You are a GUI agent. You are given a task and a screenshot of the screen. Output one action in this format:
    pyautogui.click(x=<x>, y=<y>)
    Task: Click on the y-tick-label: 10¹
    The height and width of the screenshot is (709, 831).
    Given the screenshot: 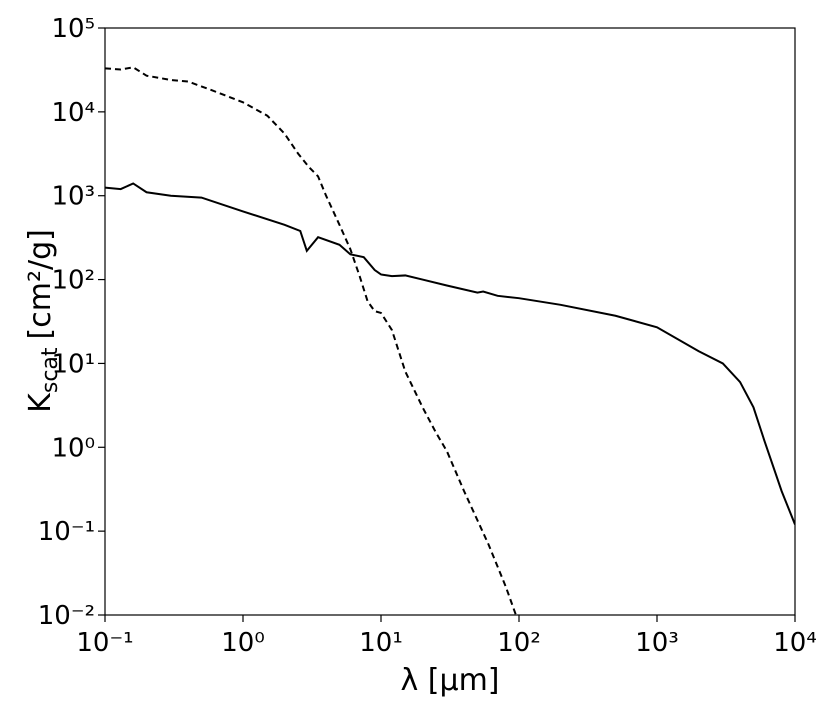 What is the action you would take?
    pyautogui.click(x=73, y=364)
    